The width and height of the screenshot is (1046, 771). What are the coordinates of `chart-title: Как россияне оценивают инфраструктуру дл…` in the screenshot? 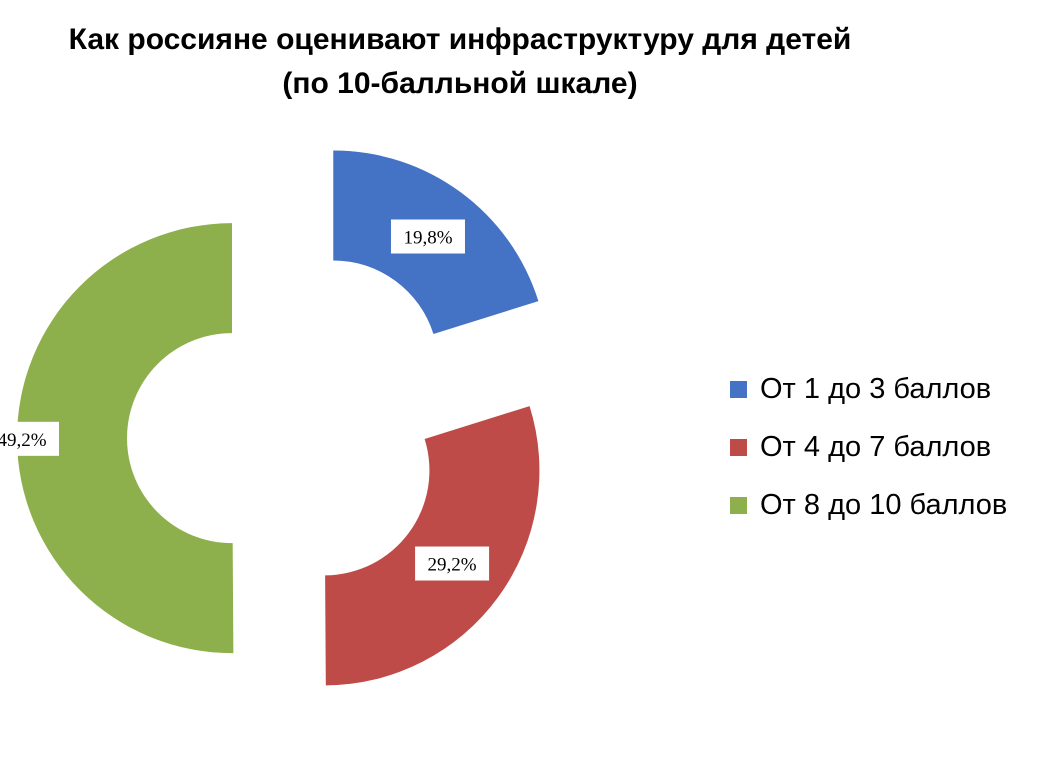 It's located at (460, 62).